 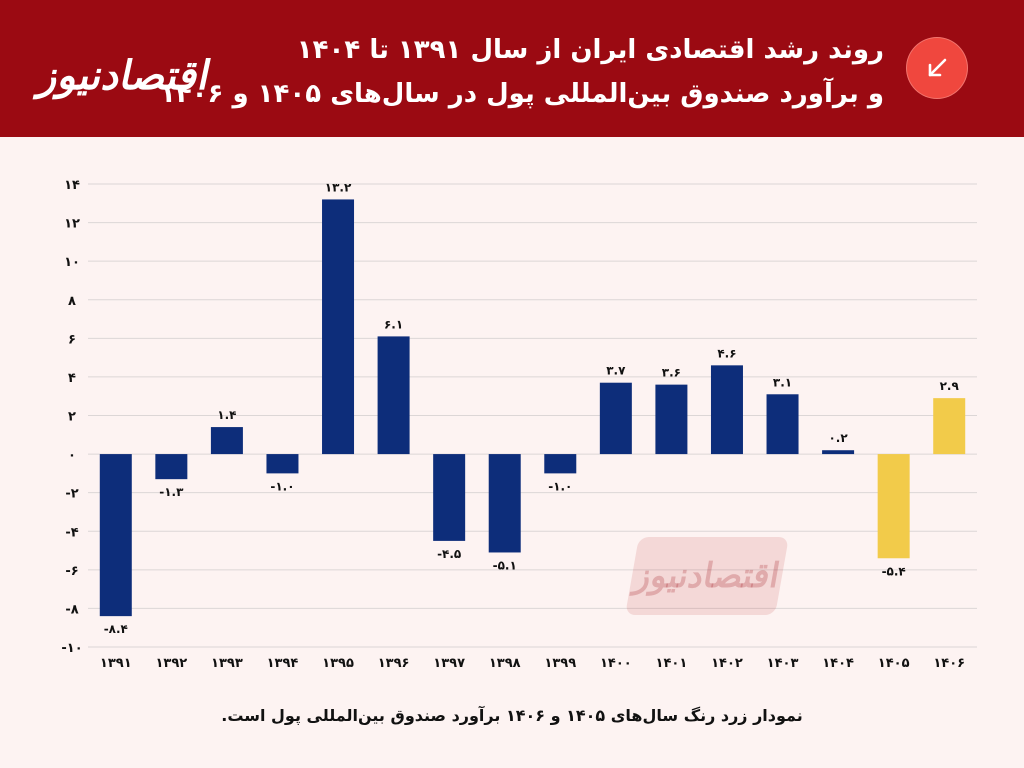 What do you see at coordinates (616, 663) in the screenshot?
I see `x-tick-label: ۱۴۰۰` at bounding box center [616, 663].